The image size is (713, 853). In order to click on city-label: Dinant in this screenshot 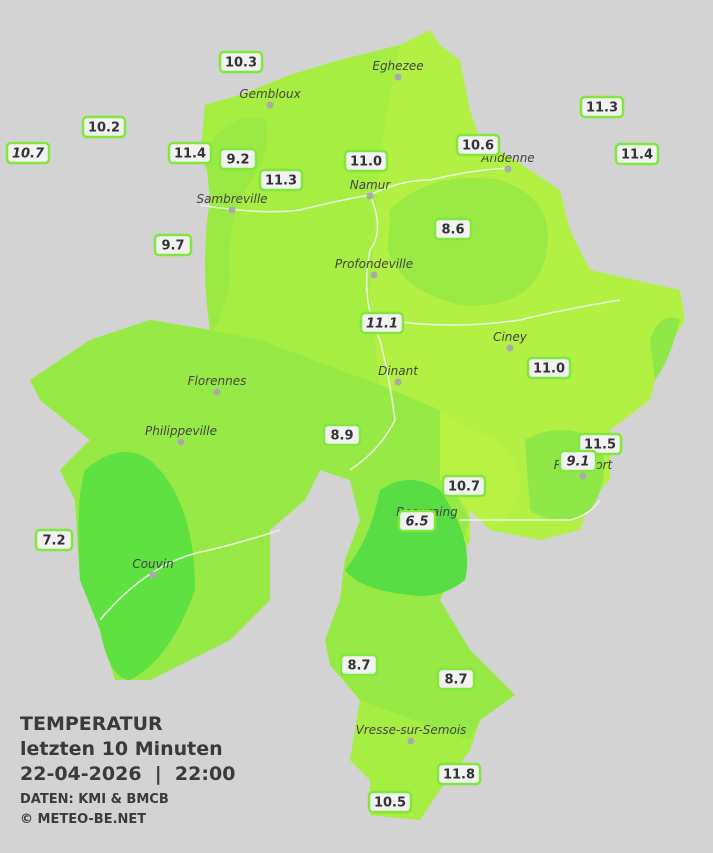, I will do `click(398, 371)`.